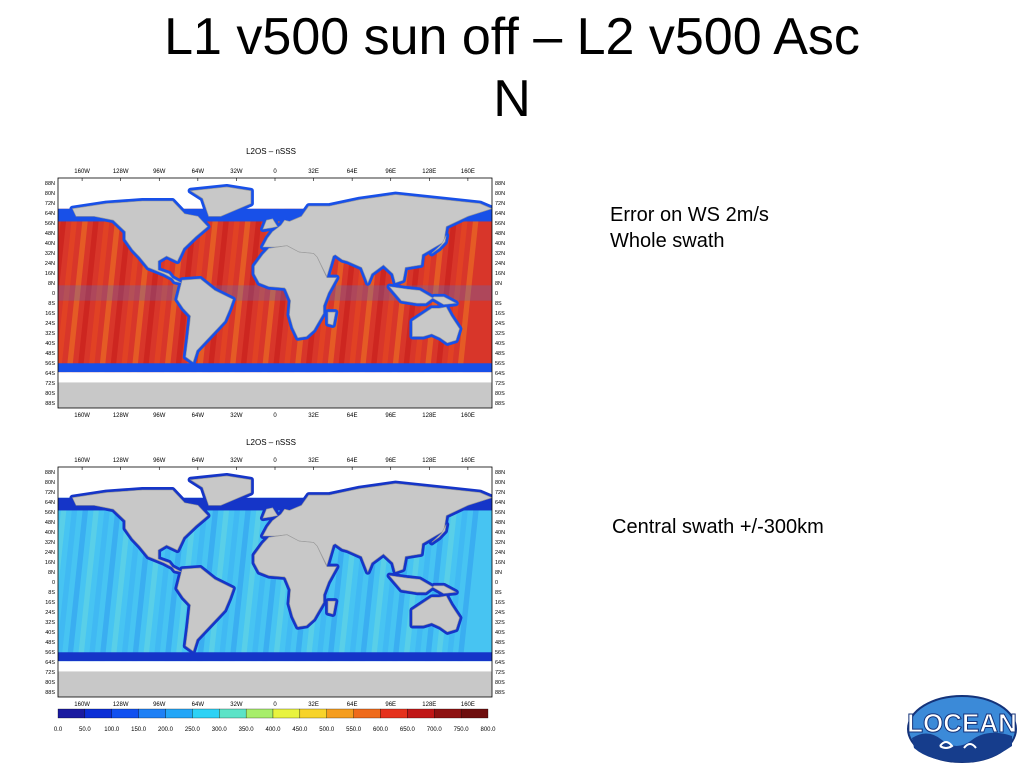  Describe the element at coordinates (50, 693) in the screenshot. I see `lat-label-left: 88S` at that location.